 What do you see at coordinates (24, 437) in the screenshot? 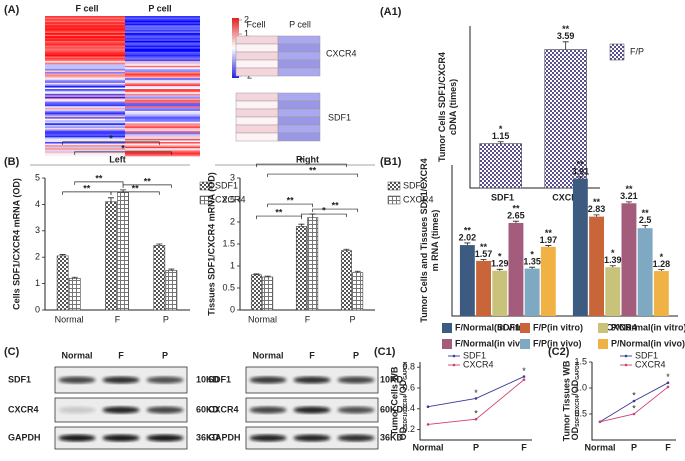
I see `blot-row: GAPDH` at bounding box center [24, 437].